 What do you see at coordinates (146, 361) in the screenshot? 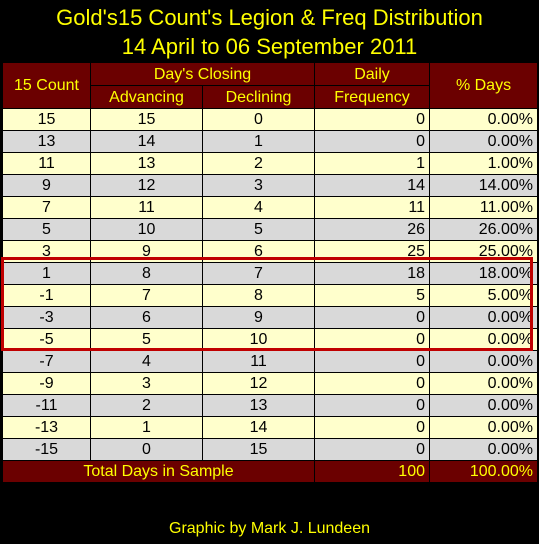
I see `cell-advancing: 4` at bounding box center [146, 361].